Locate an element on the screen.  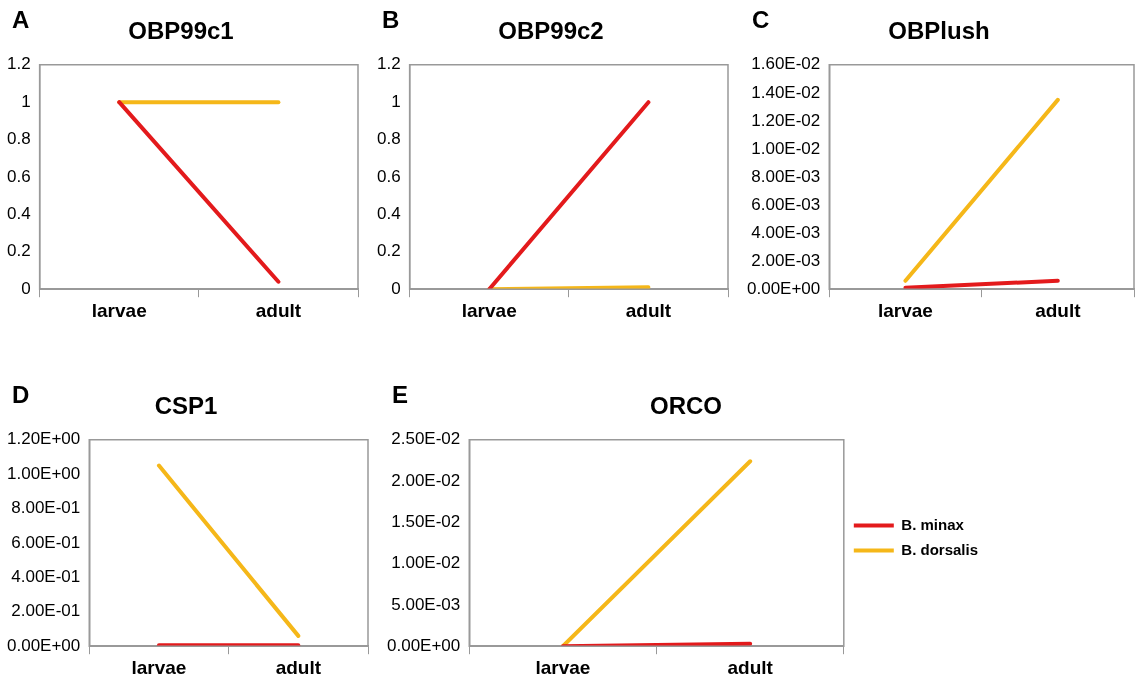
y-tick-label: 6.00E-03 is located at coordinates (786, 204).